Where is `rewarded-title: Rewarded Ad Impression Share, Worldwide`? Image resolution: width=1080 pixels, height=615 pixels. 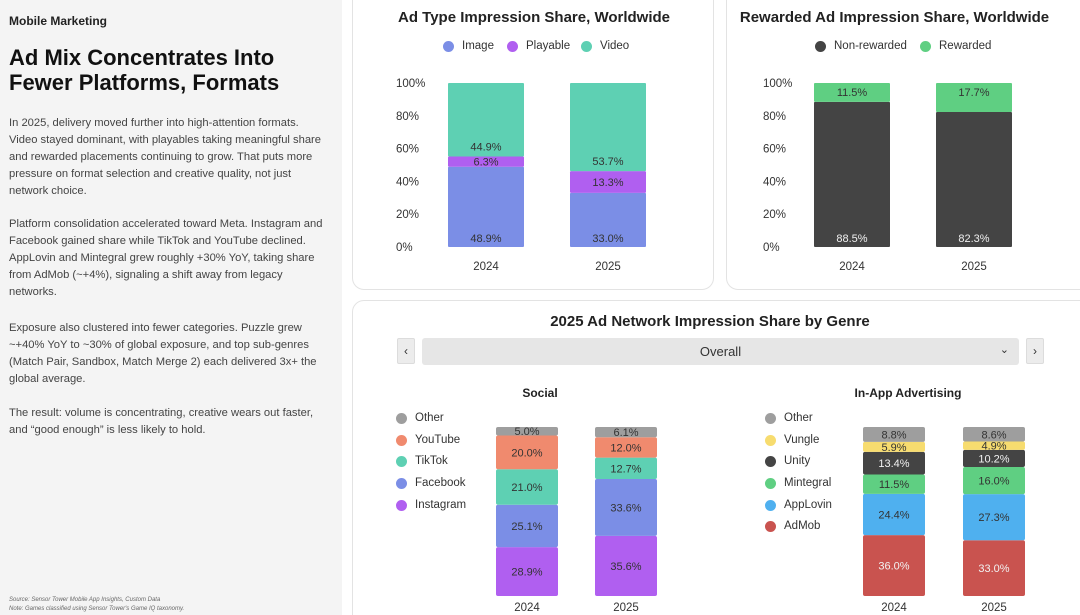 rewarded-title: Rewarded Ad Impression Share, Worldwide is located at coordinates (894, 17).